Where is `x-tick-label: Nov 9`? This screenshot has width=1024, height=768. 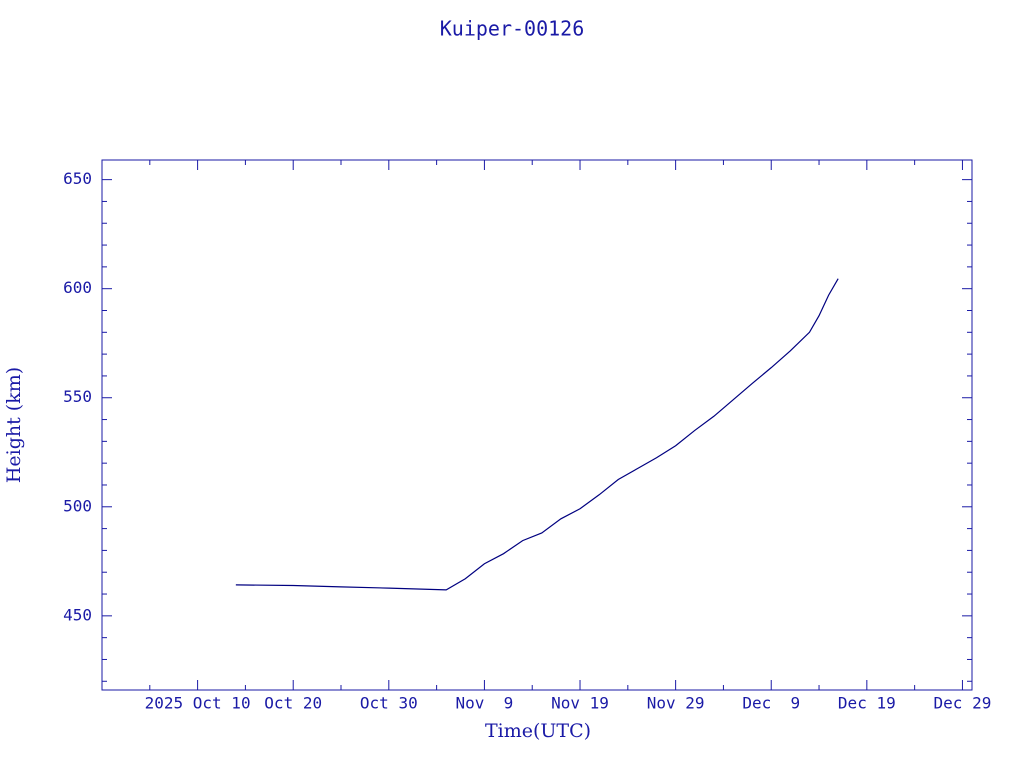 x-tick-label: Nov 9 is located at coordinates (485, 703).